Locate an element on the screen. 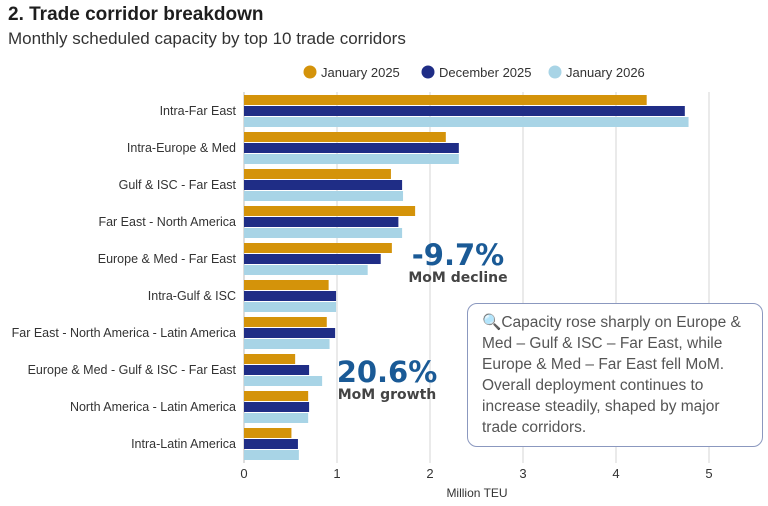 Image resolution: width=768 pixels, height=506 pixels. x-axis-label: Million TEU is located at coordinates (476, 493).